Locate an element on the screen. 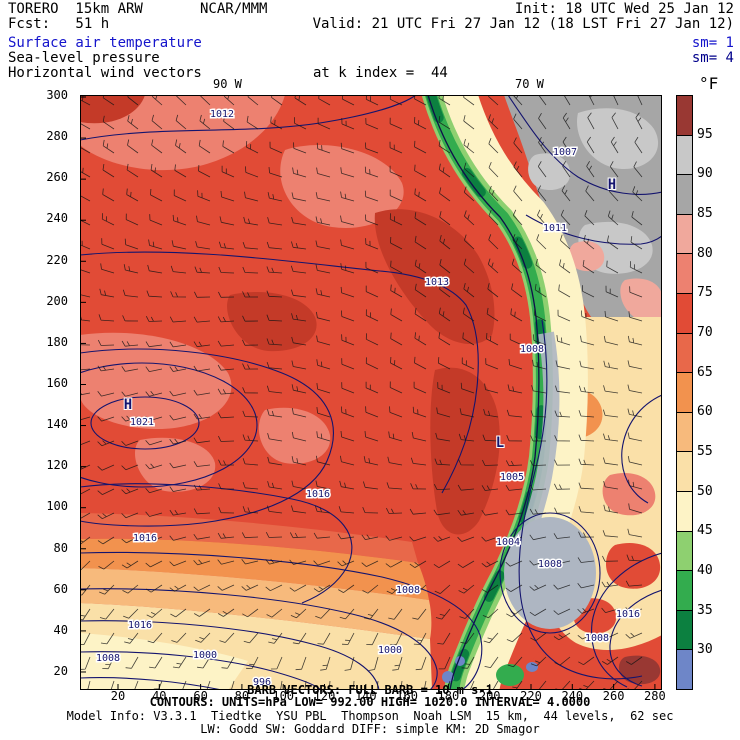 This screenshot has height=740, width=740. andes-strip is located at coordinates (486, 392).